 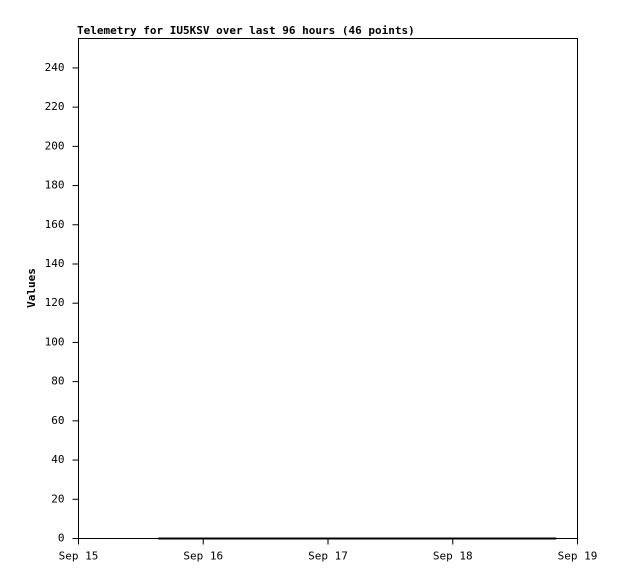 I want to click on y-tick-label: 180, so click(x=55, y=185).